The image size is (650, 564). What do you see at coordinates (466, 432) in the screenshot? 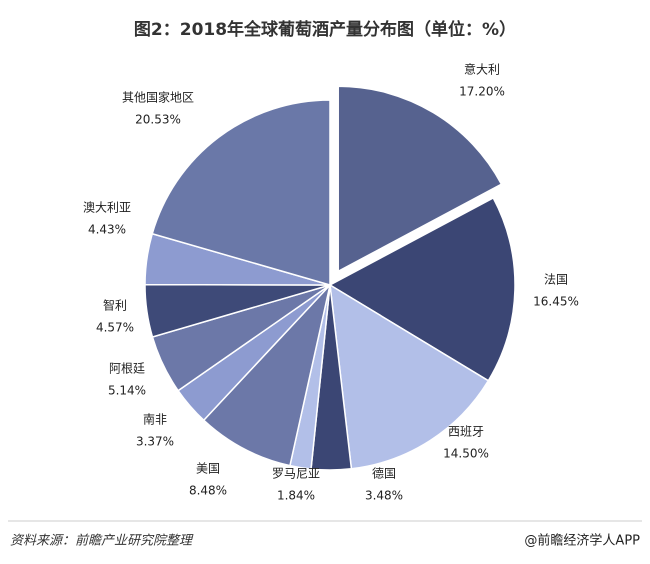
I see `slice-label: 西班牙` at bounding box center [466, 432].